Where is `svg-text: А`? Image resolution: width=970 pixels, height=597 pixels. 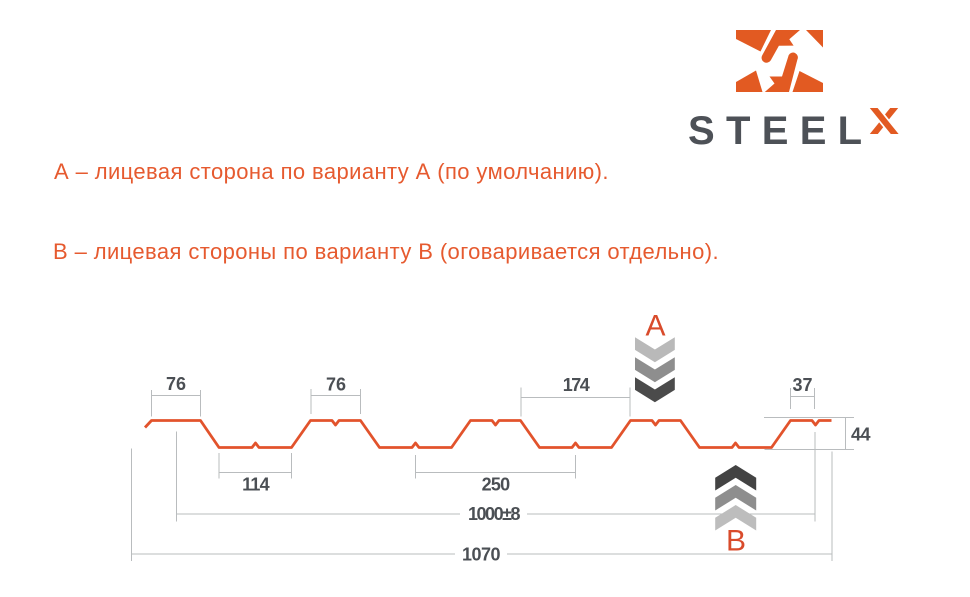
svg-text: А is located at coordinates (655, 326).